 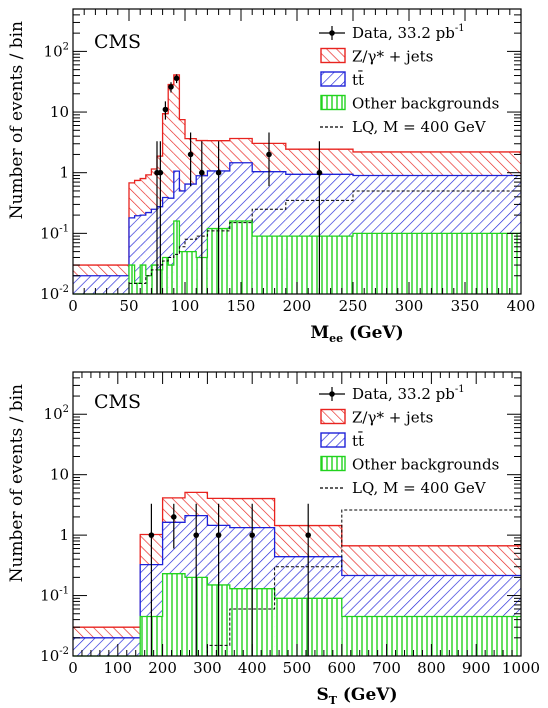 I want to click on x-tick-label: 1000, so click(x=521, y=668).